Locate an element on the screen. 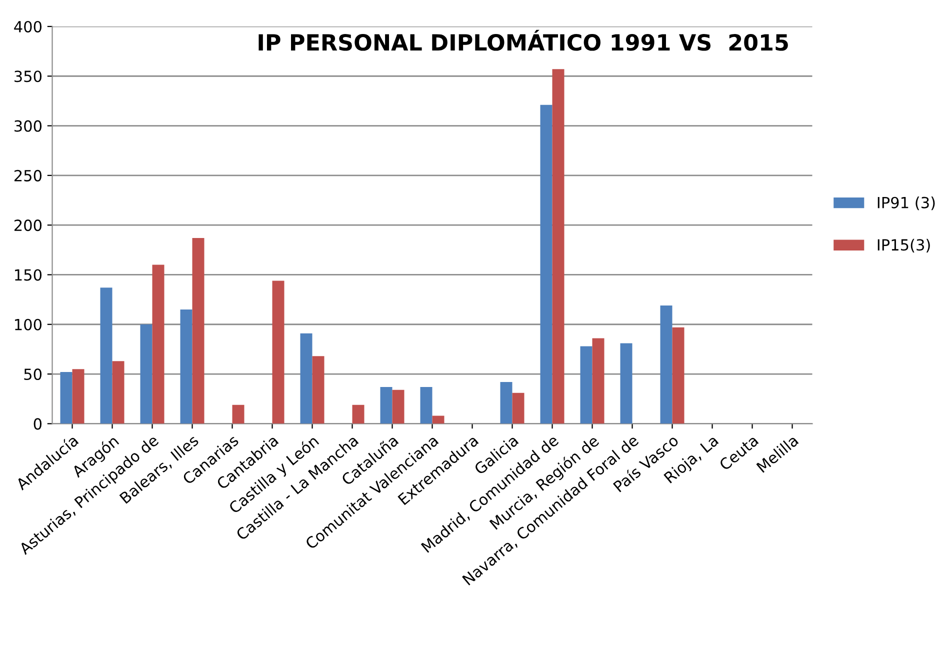 The height and width of the screenshot is (662, 950). y-tick-label: 300 is located at coordinates (28, 126).